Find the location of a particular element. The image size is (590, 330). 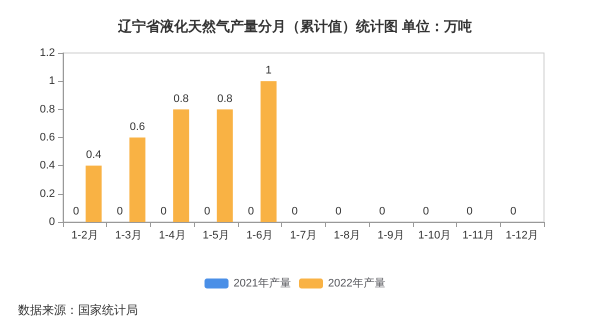

x-tick-label: 1-2月 is located at coordinates (84, 236).